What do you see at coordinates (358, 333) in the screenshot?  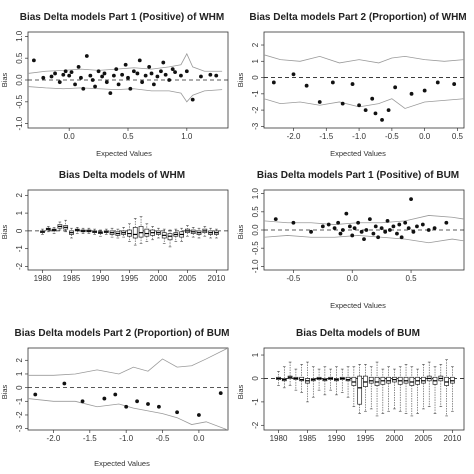 I see `panel-title: Bias Delta models of BUM` at bounding box center [358, 333].